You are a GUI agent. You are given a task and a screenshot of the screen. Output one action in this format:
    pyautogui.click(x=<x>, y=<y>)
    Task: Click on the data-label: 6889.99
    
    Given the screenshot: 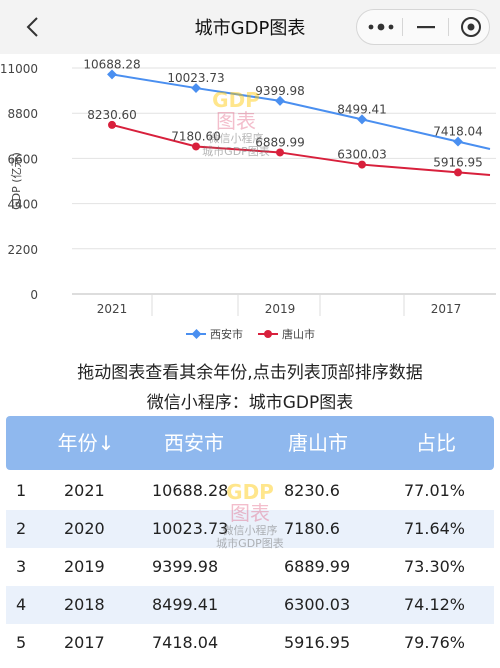 What is the action you would take?
    pyautogui.click(x=280, y=142)
    